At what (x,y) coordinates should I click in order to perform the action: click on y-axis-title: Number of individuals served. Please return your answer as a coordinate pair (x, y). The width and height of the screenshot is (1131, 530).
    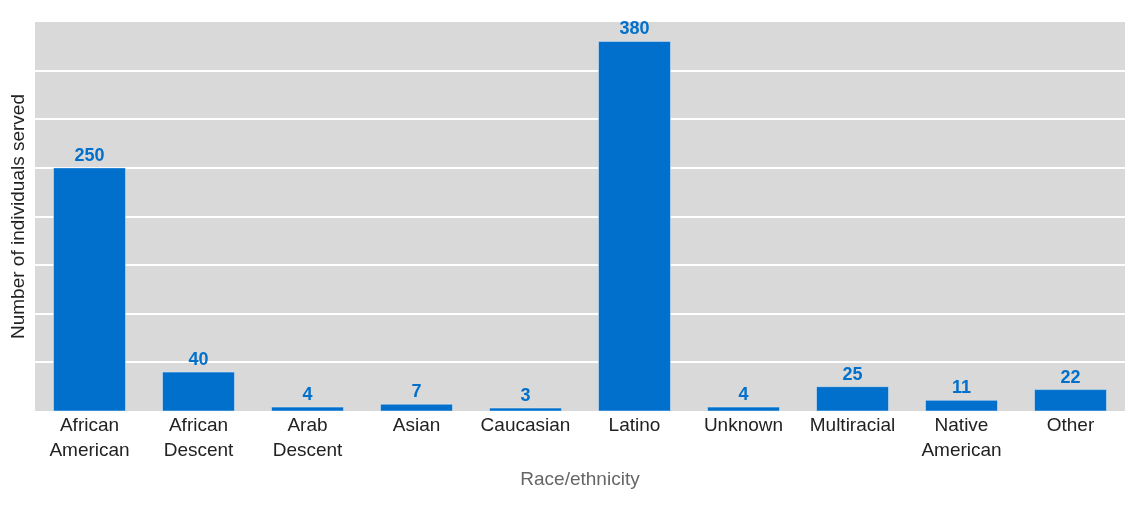
    Looking at the image, I should click on (17, 216).